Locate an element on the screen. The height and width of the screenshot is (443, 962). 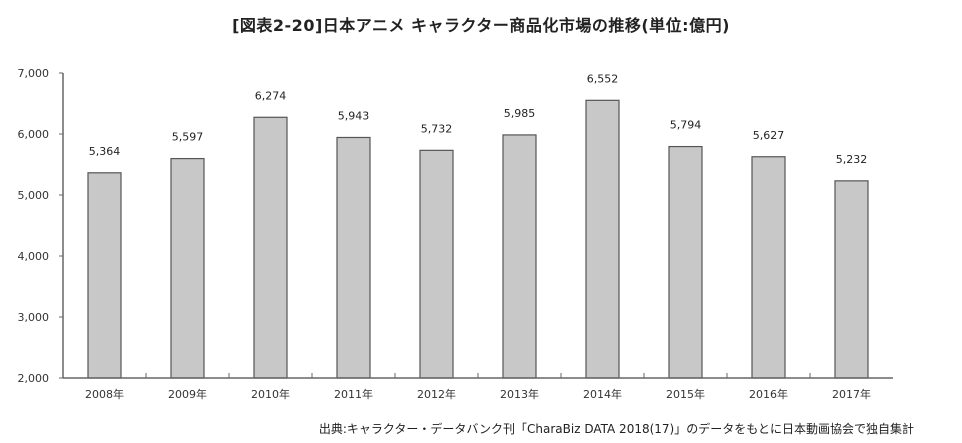
x-tick-label: 2016年 is located at coordinates (768, 394).